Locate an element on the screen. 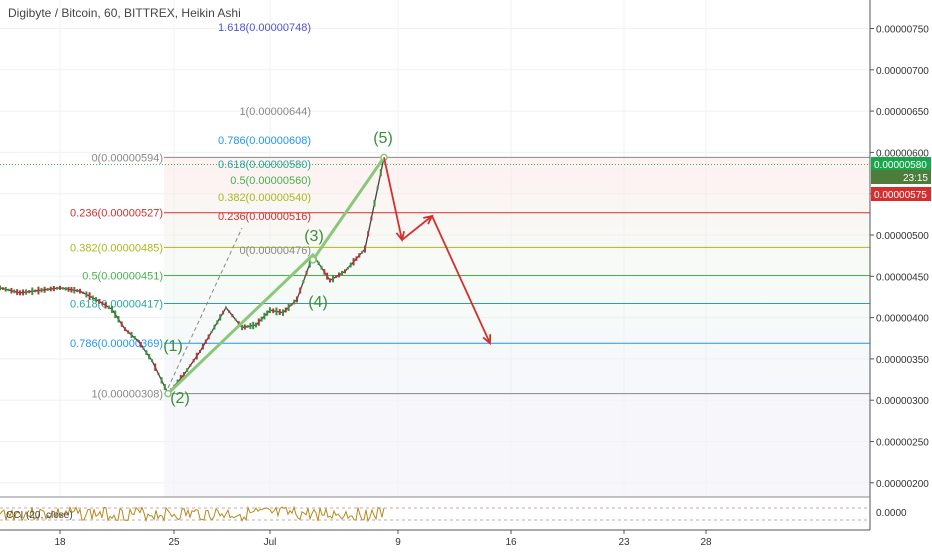  extension-label: 1(0.00000644) is located at coordinates (275, 112).